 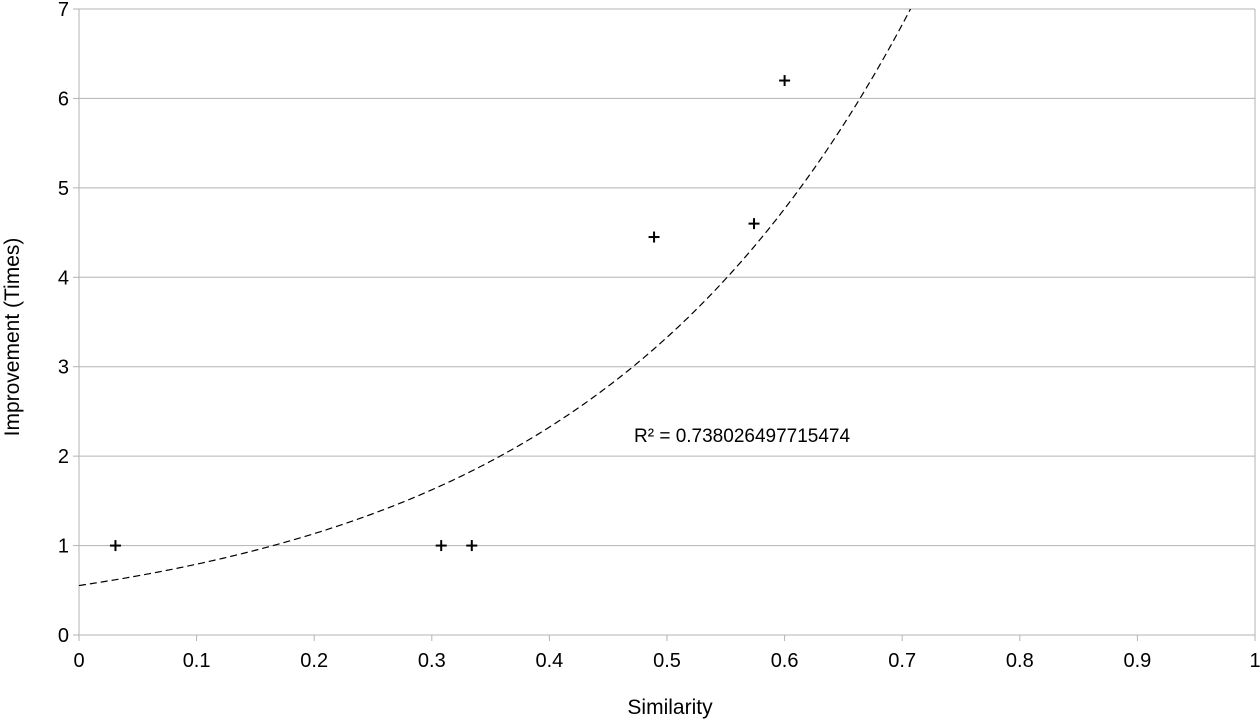 I want to click on x-tick-label: 0.9, so click(x=1137, y=661).